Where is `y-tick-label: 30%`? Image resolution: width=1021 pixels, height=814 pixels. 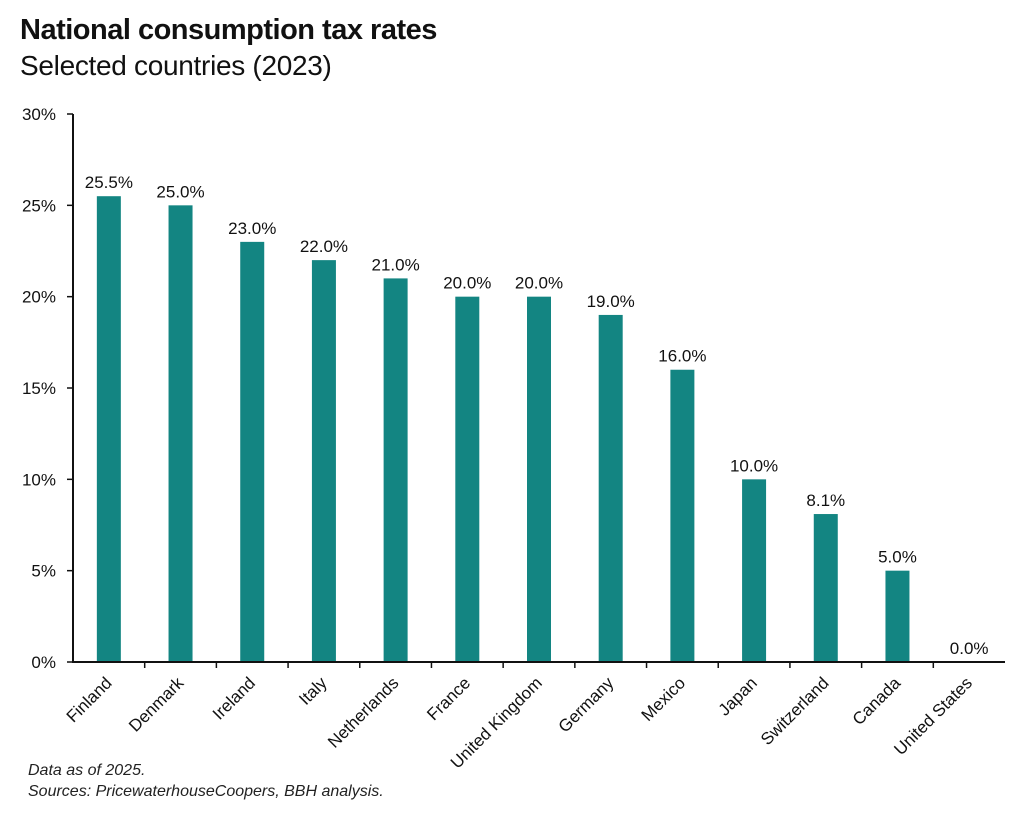 y-tick-label: 30% is located at coordinates (39, 114).